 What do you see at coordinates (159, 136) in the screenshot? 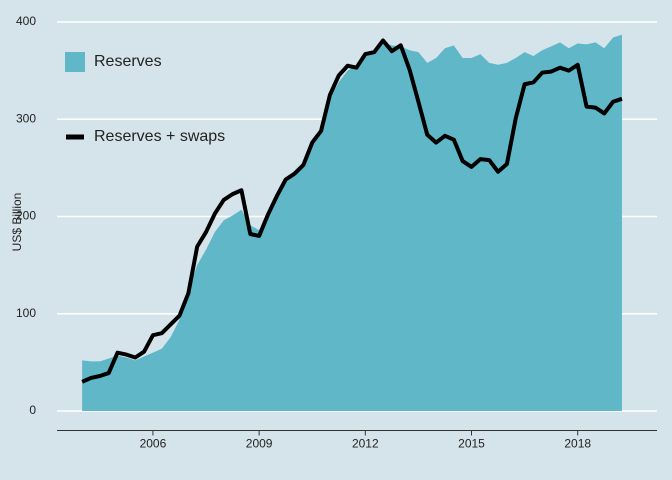
I see `legend-label: Reserves + swaps` at bounding box center [159, 136].